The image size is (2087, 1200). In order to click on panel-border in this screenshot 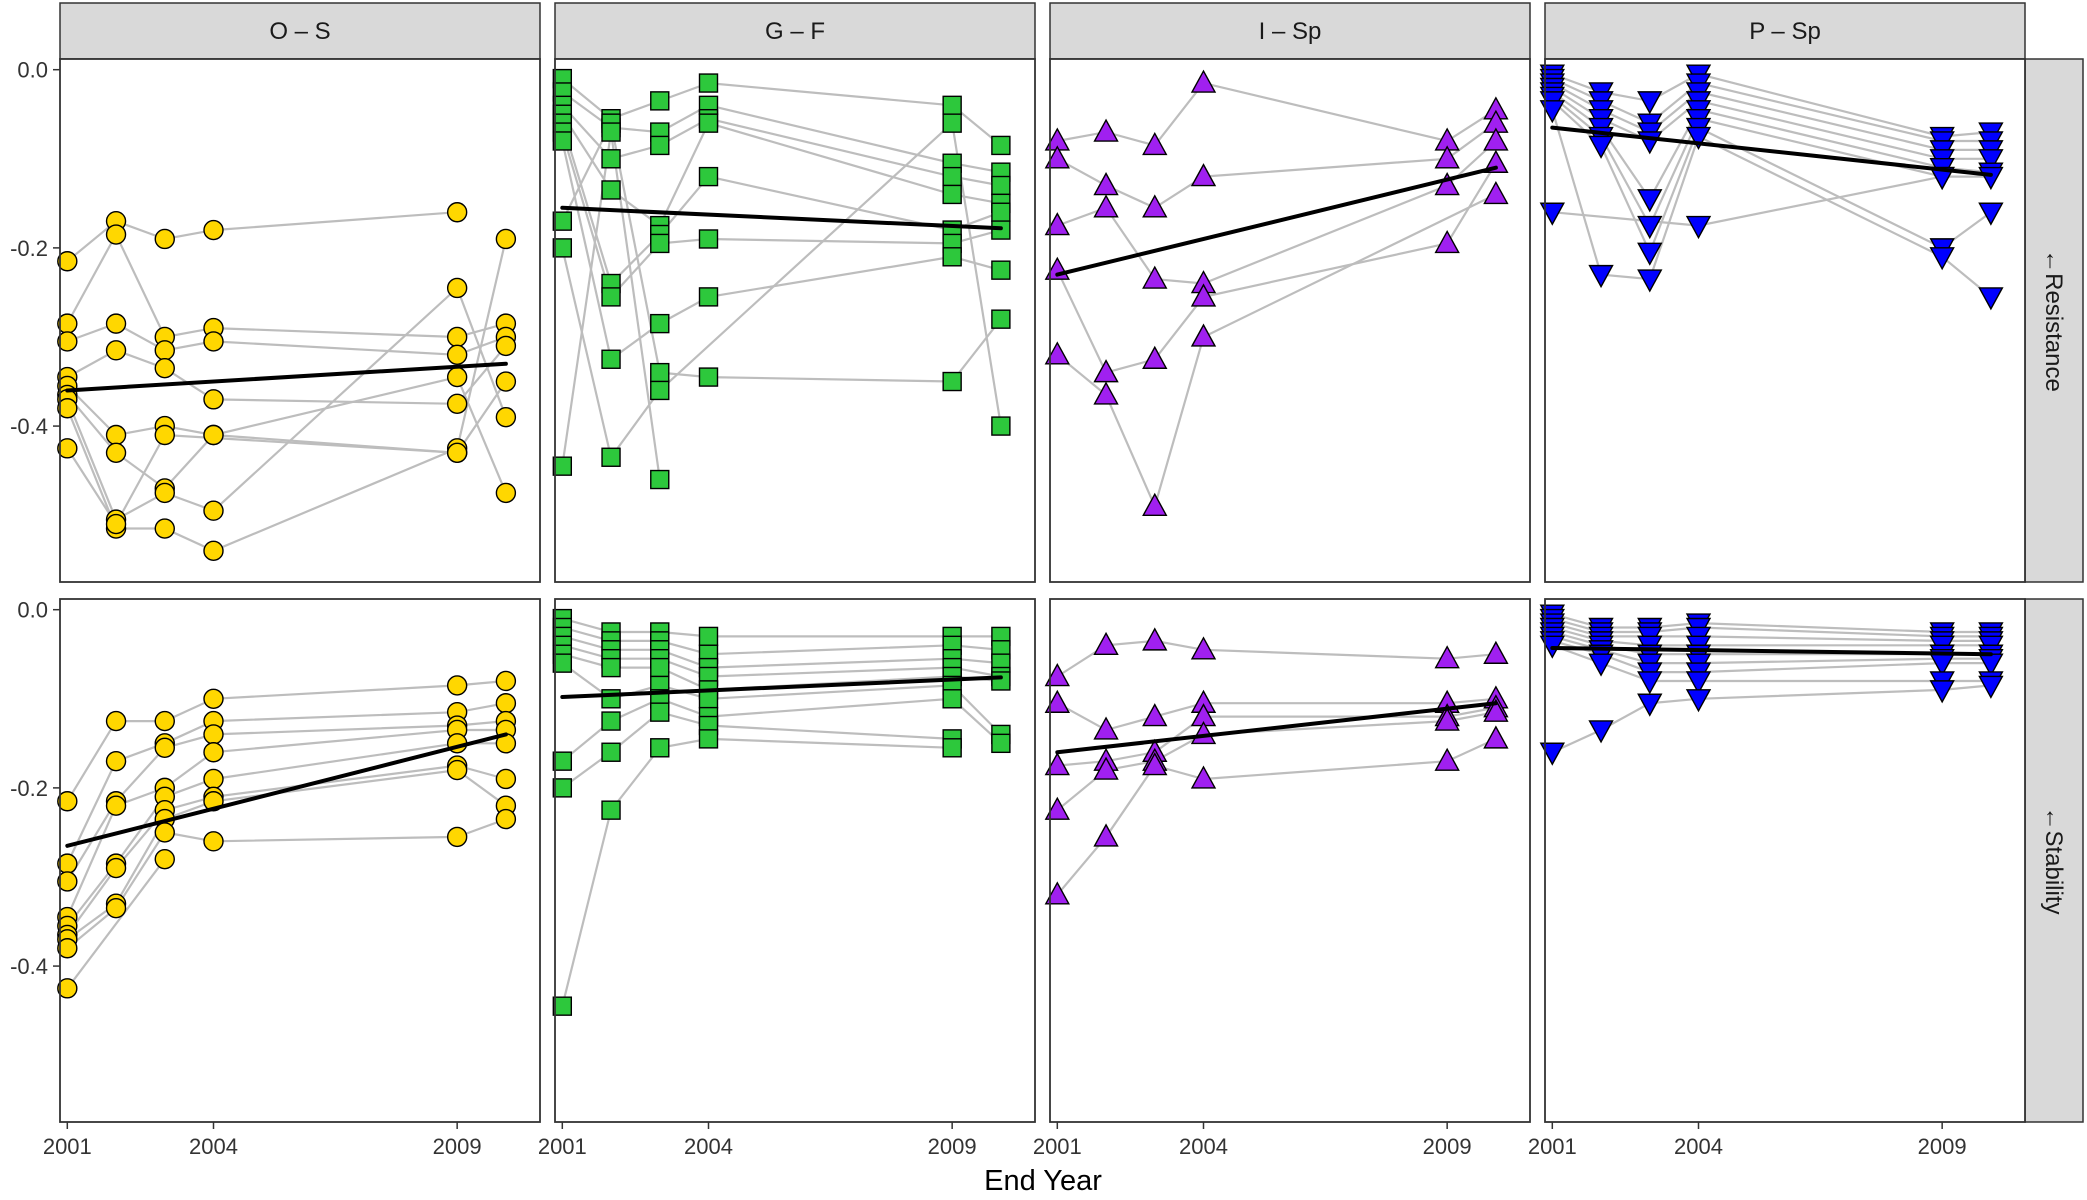, I will do `click(1785, 860)`.